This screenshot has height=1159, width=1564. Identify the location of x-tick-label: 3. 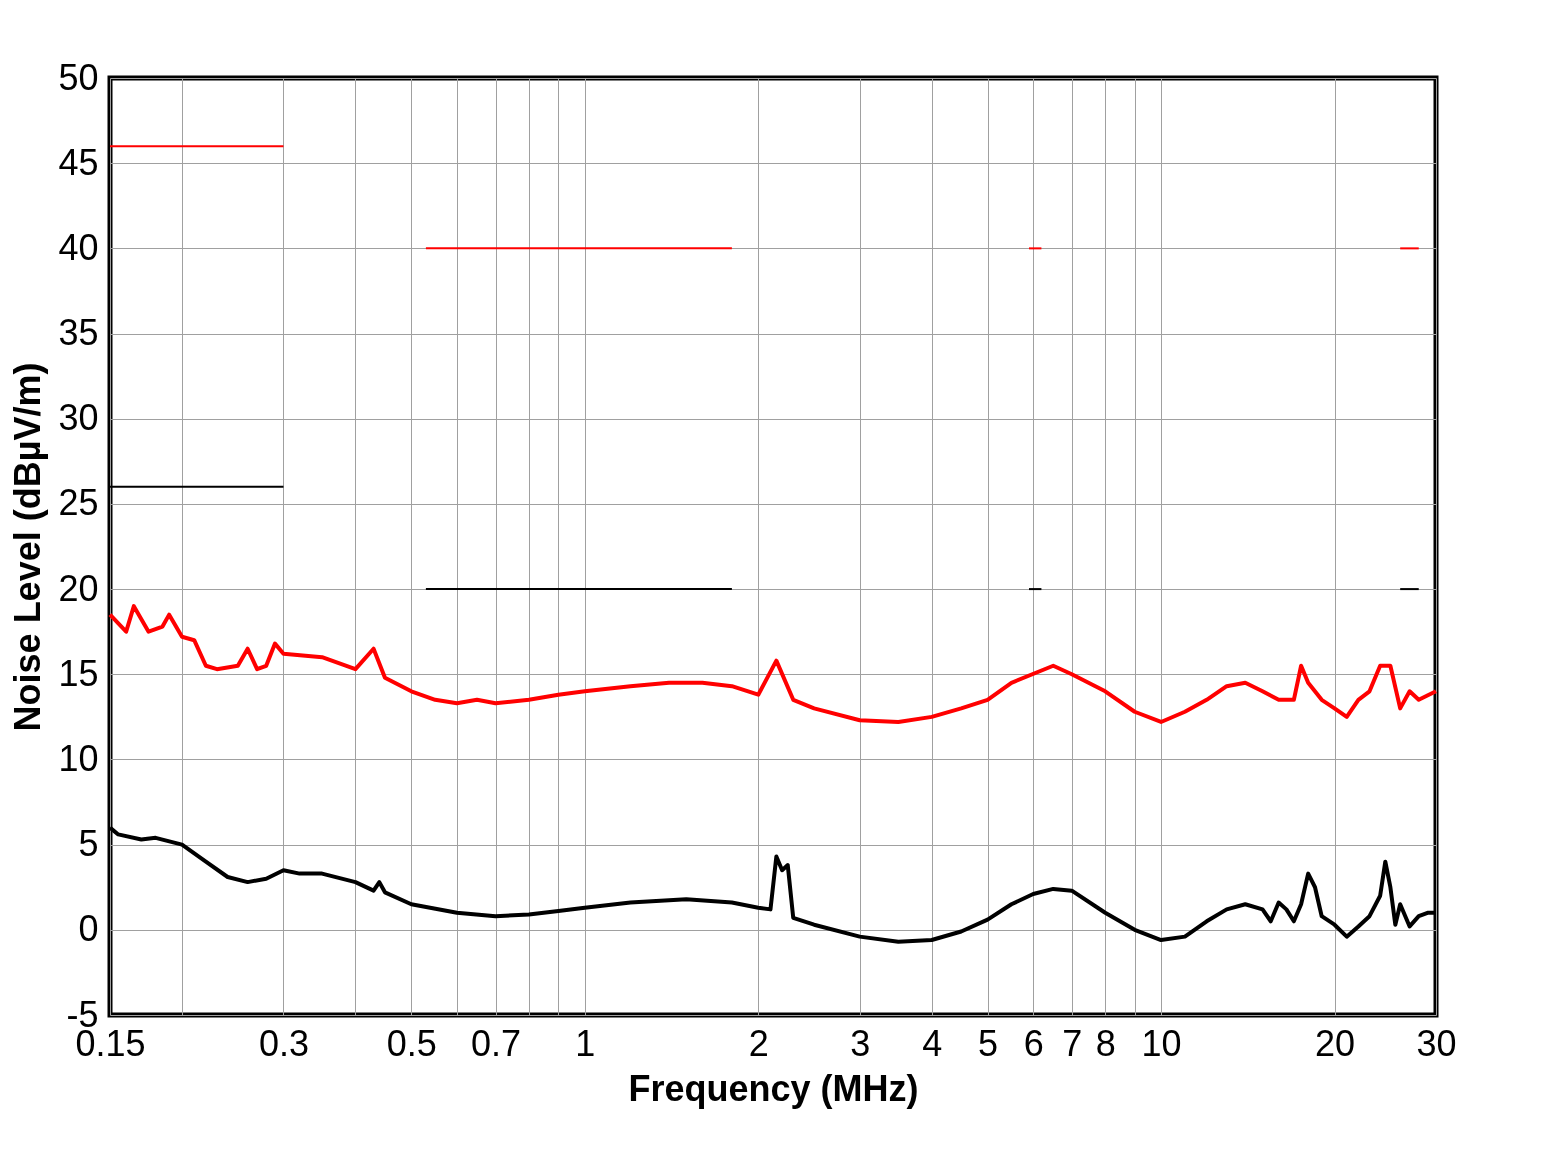
(860, 1043).